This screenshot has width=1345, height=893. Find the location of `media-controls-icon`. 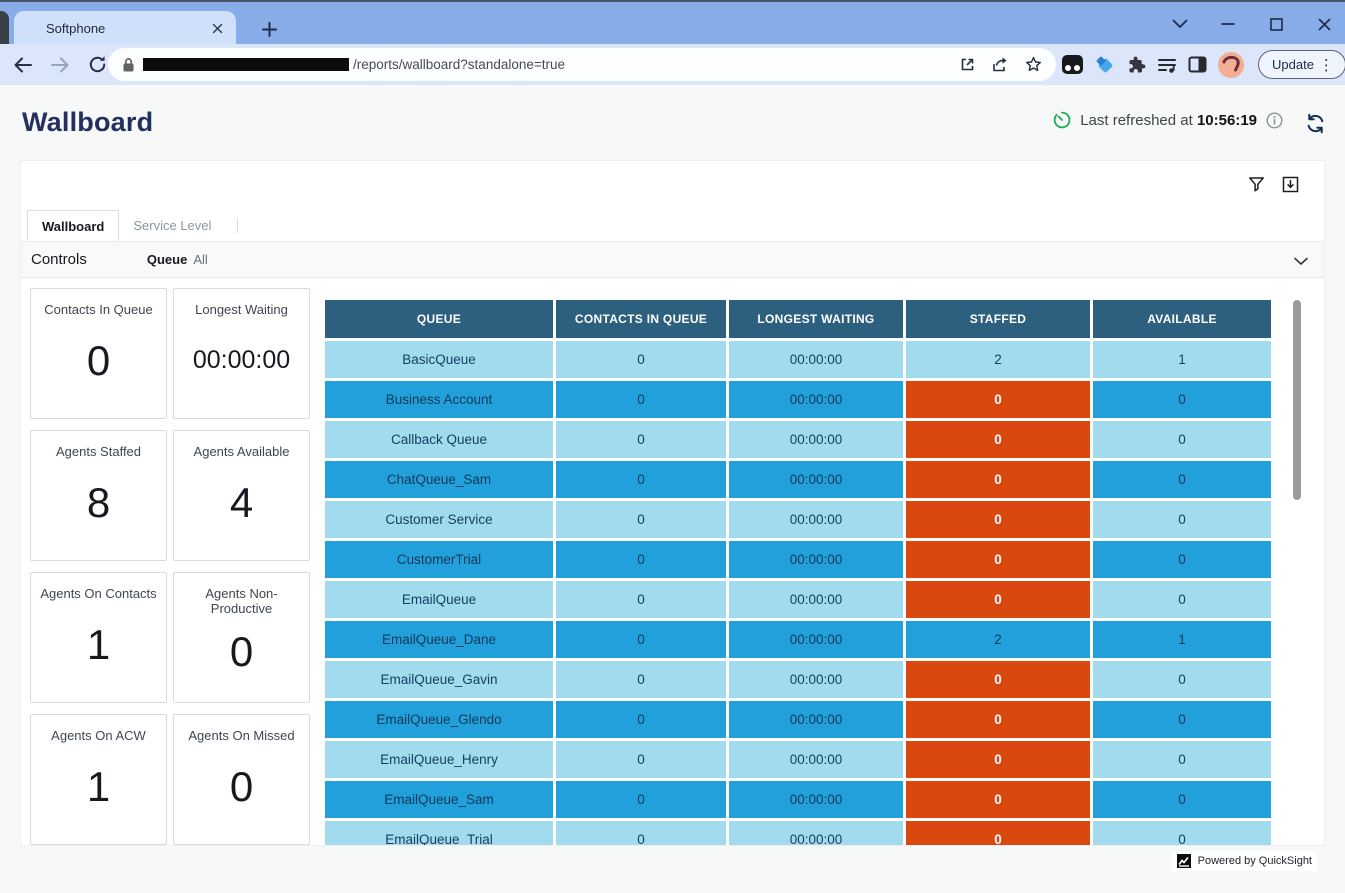

media-controls-icon is located at coordinates (1167, 65).